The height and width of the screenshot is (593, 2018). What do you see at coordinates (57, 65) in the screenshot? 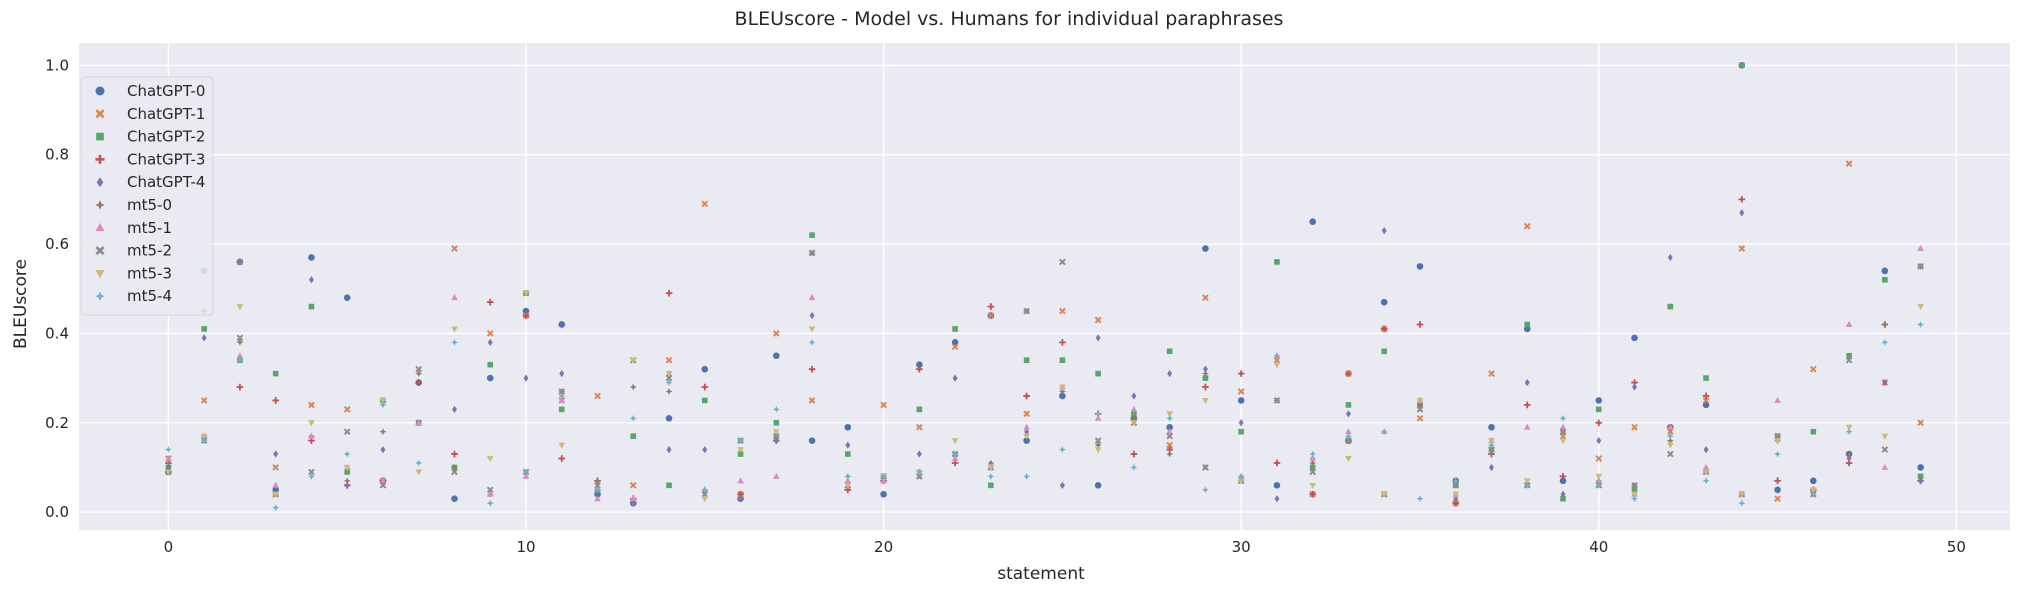
I see `y-tick-label: 1.0` at bounding box center [57, 65].